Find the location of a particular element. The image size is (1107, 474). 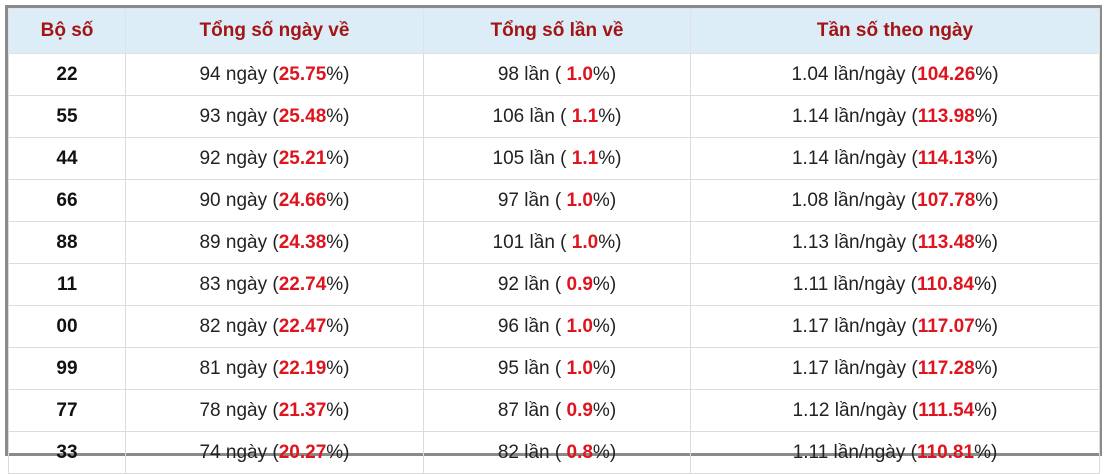

header-cell: Tổng số lần về is located at coordinates (557, 31).